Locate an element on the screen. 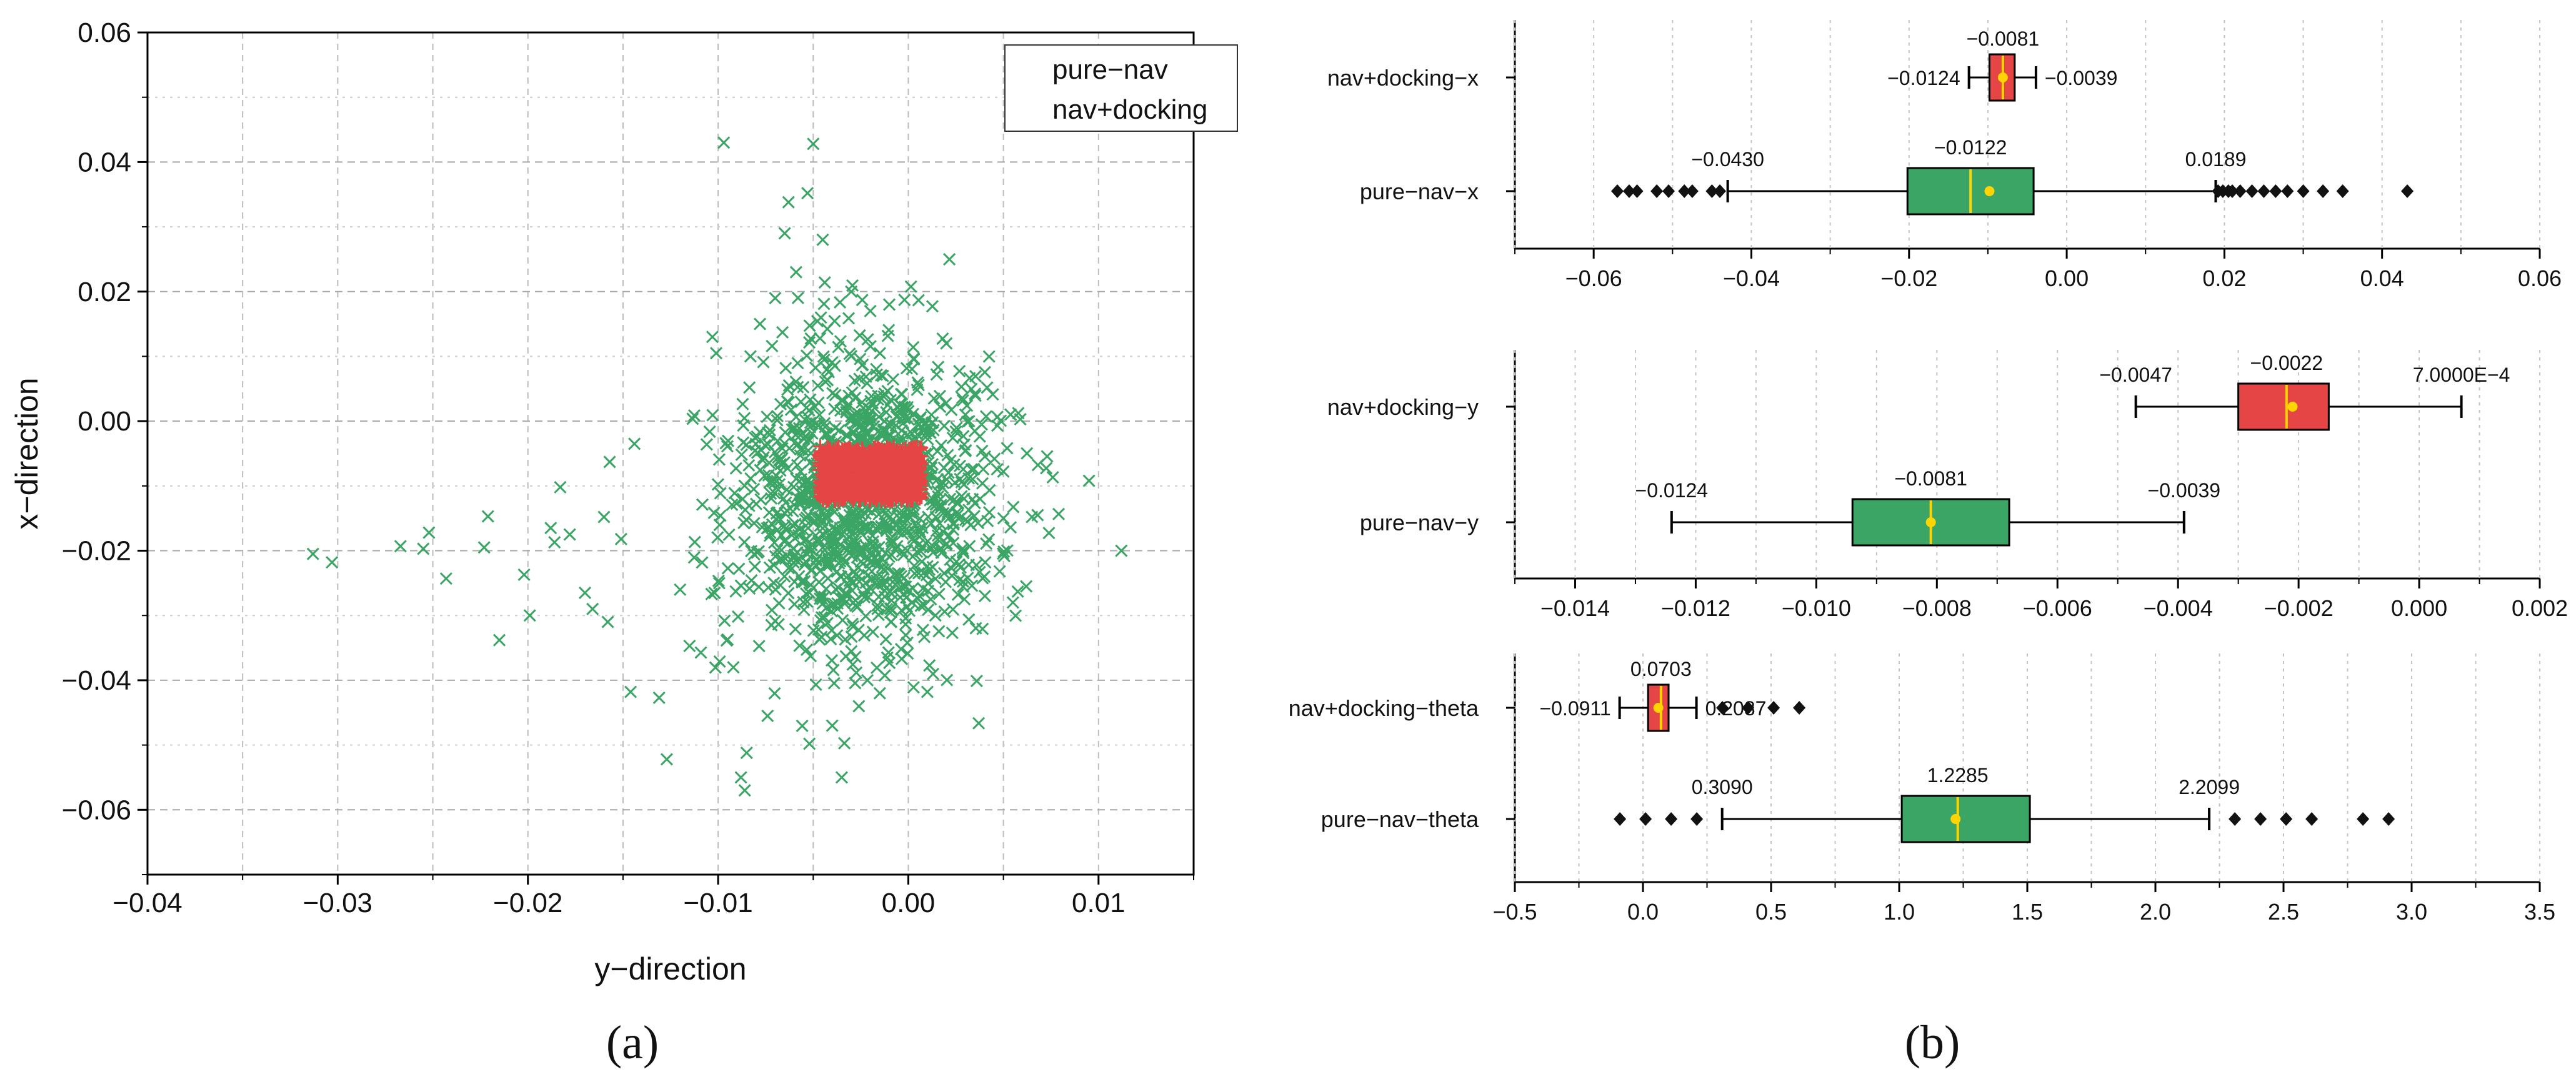 The image size is (2576, 1082). scatter-ytick-label: 0.04 is located at coordinates (104, 162).